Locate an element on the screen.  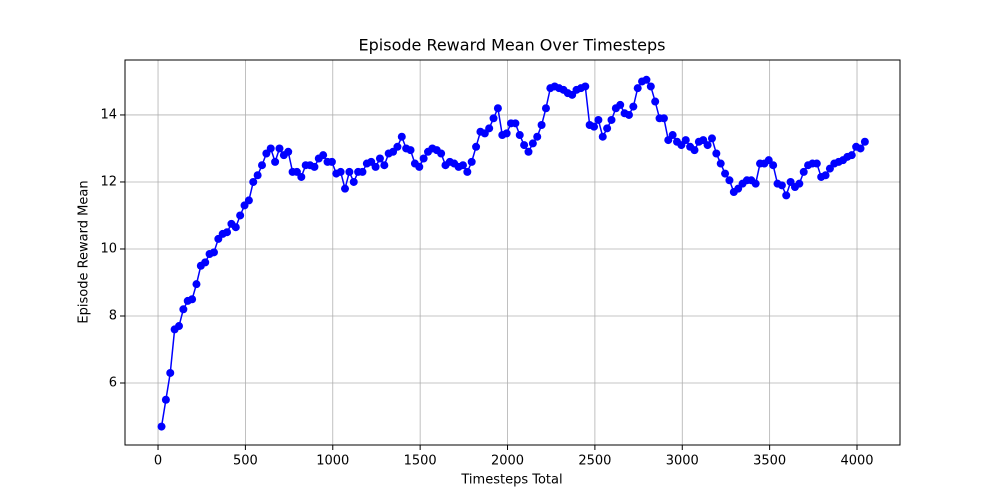
y-tick-label: 8 is located at coordinates (113, 315).